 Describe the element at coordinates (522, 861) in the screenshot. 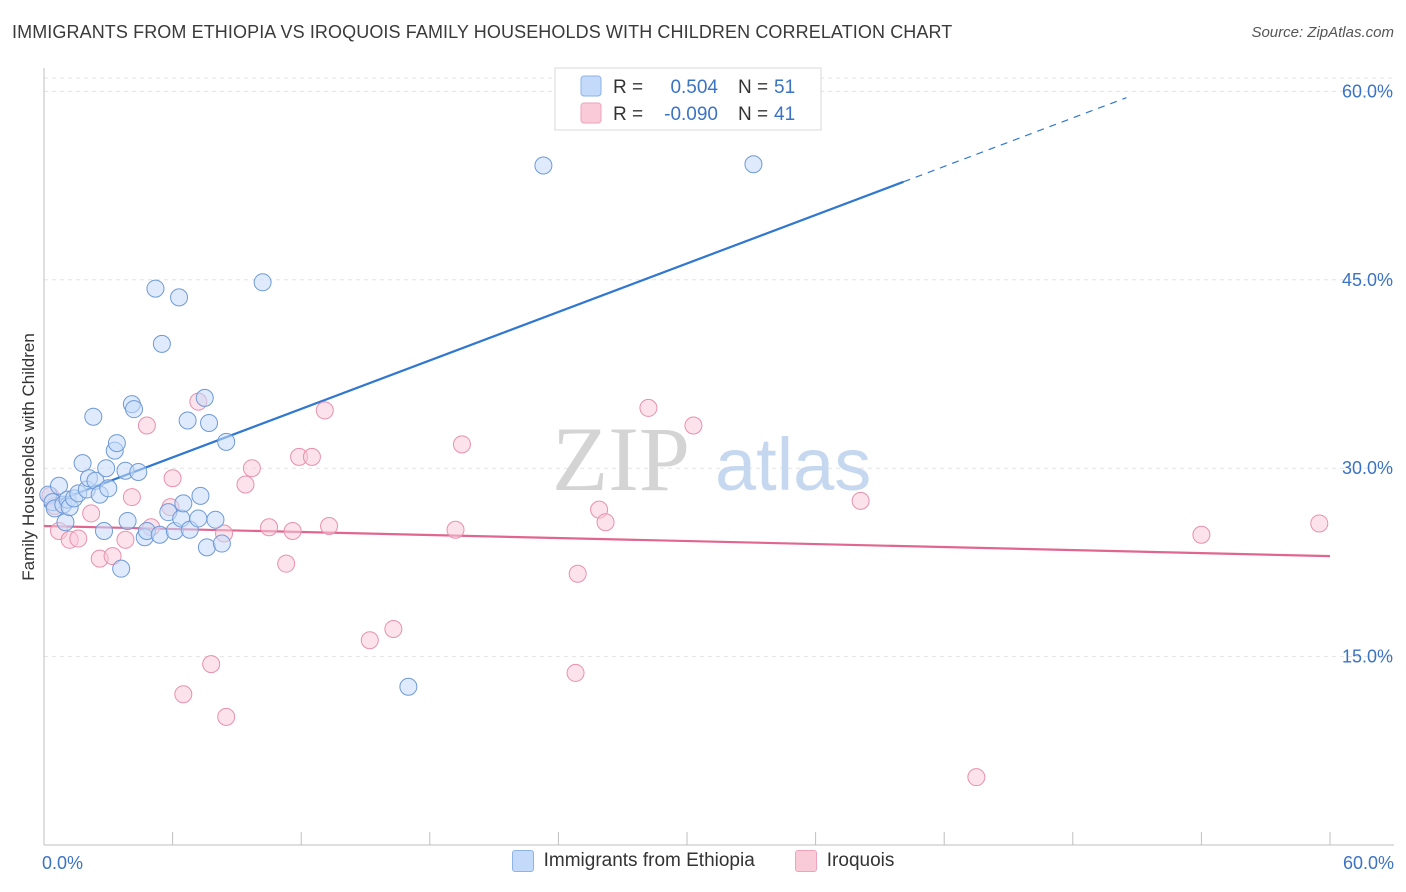

I see `swatch-ethiopia` at that location.